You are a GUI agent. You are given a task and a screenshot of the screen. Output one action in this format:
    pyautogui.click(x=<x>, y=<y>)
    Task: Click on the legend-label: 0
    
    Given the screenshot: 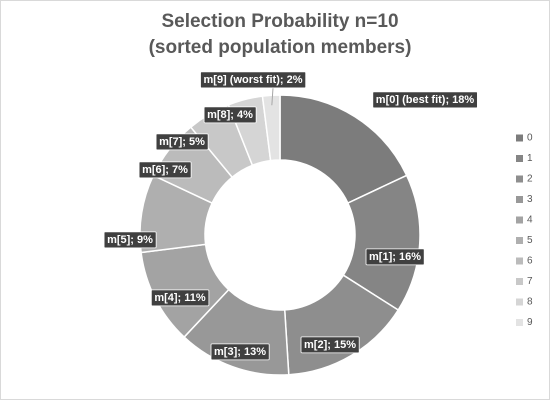 What is the action you would take?
    pyautogui.click(x=530, y=138)
    